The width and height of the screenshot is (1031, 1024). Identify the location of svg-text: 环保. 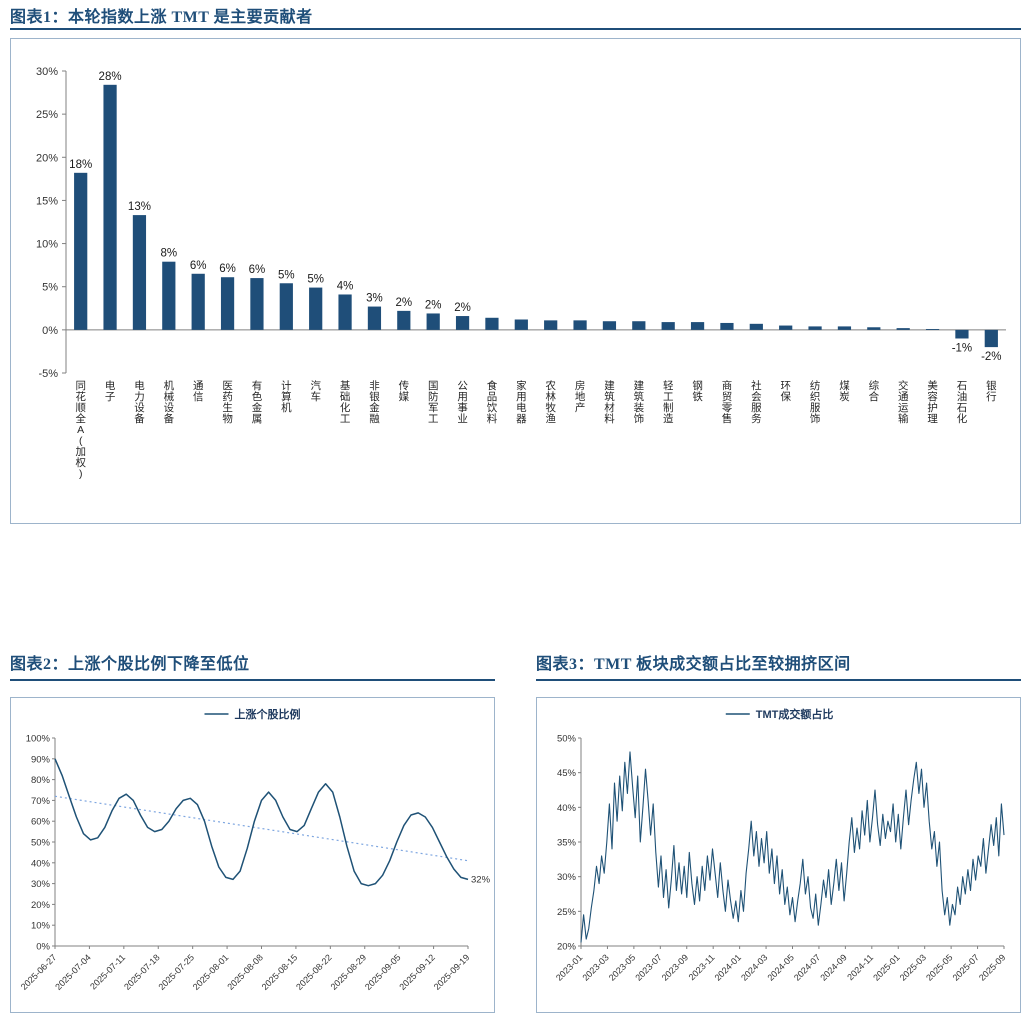
(785, 391).